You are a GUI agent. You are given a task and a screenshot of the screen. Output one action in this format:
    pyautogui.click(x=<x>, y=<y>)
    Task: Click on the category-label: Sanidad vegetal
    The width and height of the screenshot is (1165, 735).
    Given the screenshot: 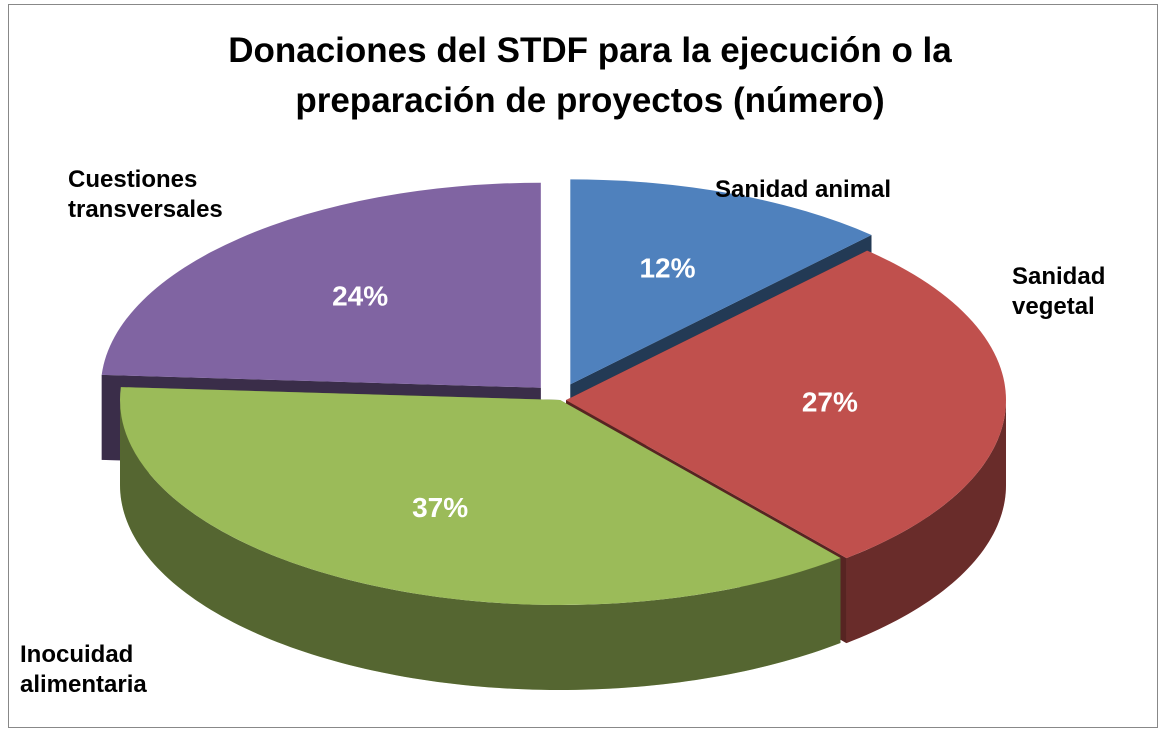 What is the action you would take?
    pyautogui.click(x=1059, y=291)
    